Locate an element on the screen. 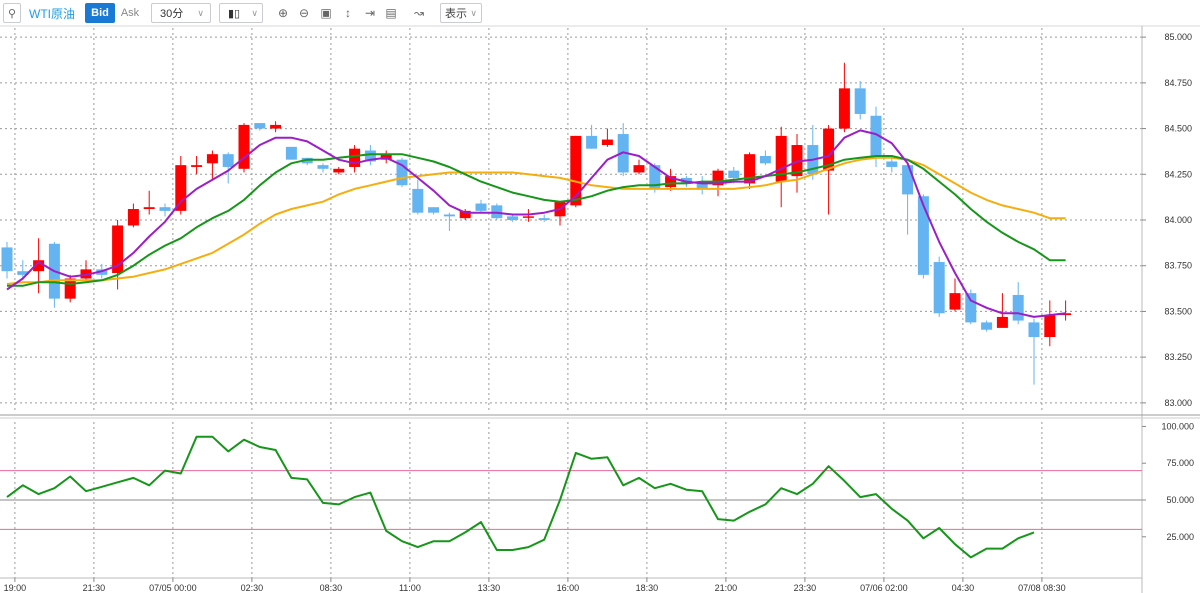  x-tick-label: 16:00 is located at coordinates (568, 588).